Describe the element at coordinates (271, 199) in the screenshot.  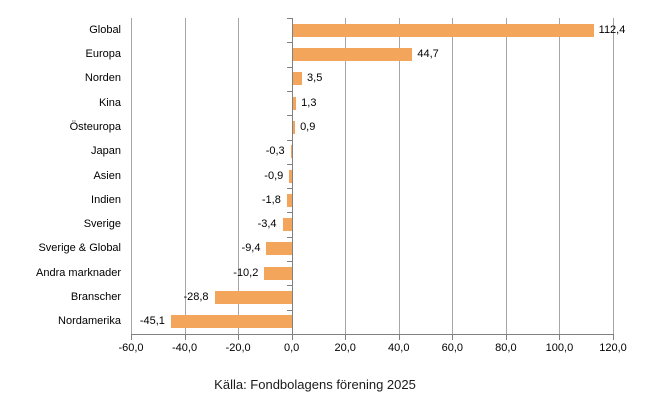
I see `value-label: -1,8` at that location.